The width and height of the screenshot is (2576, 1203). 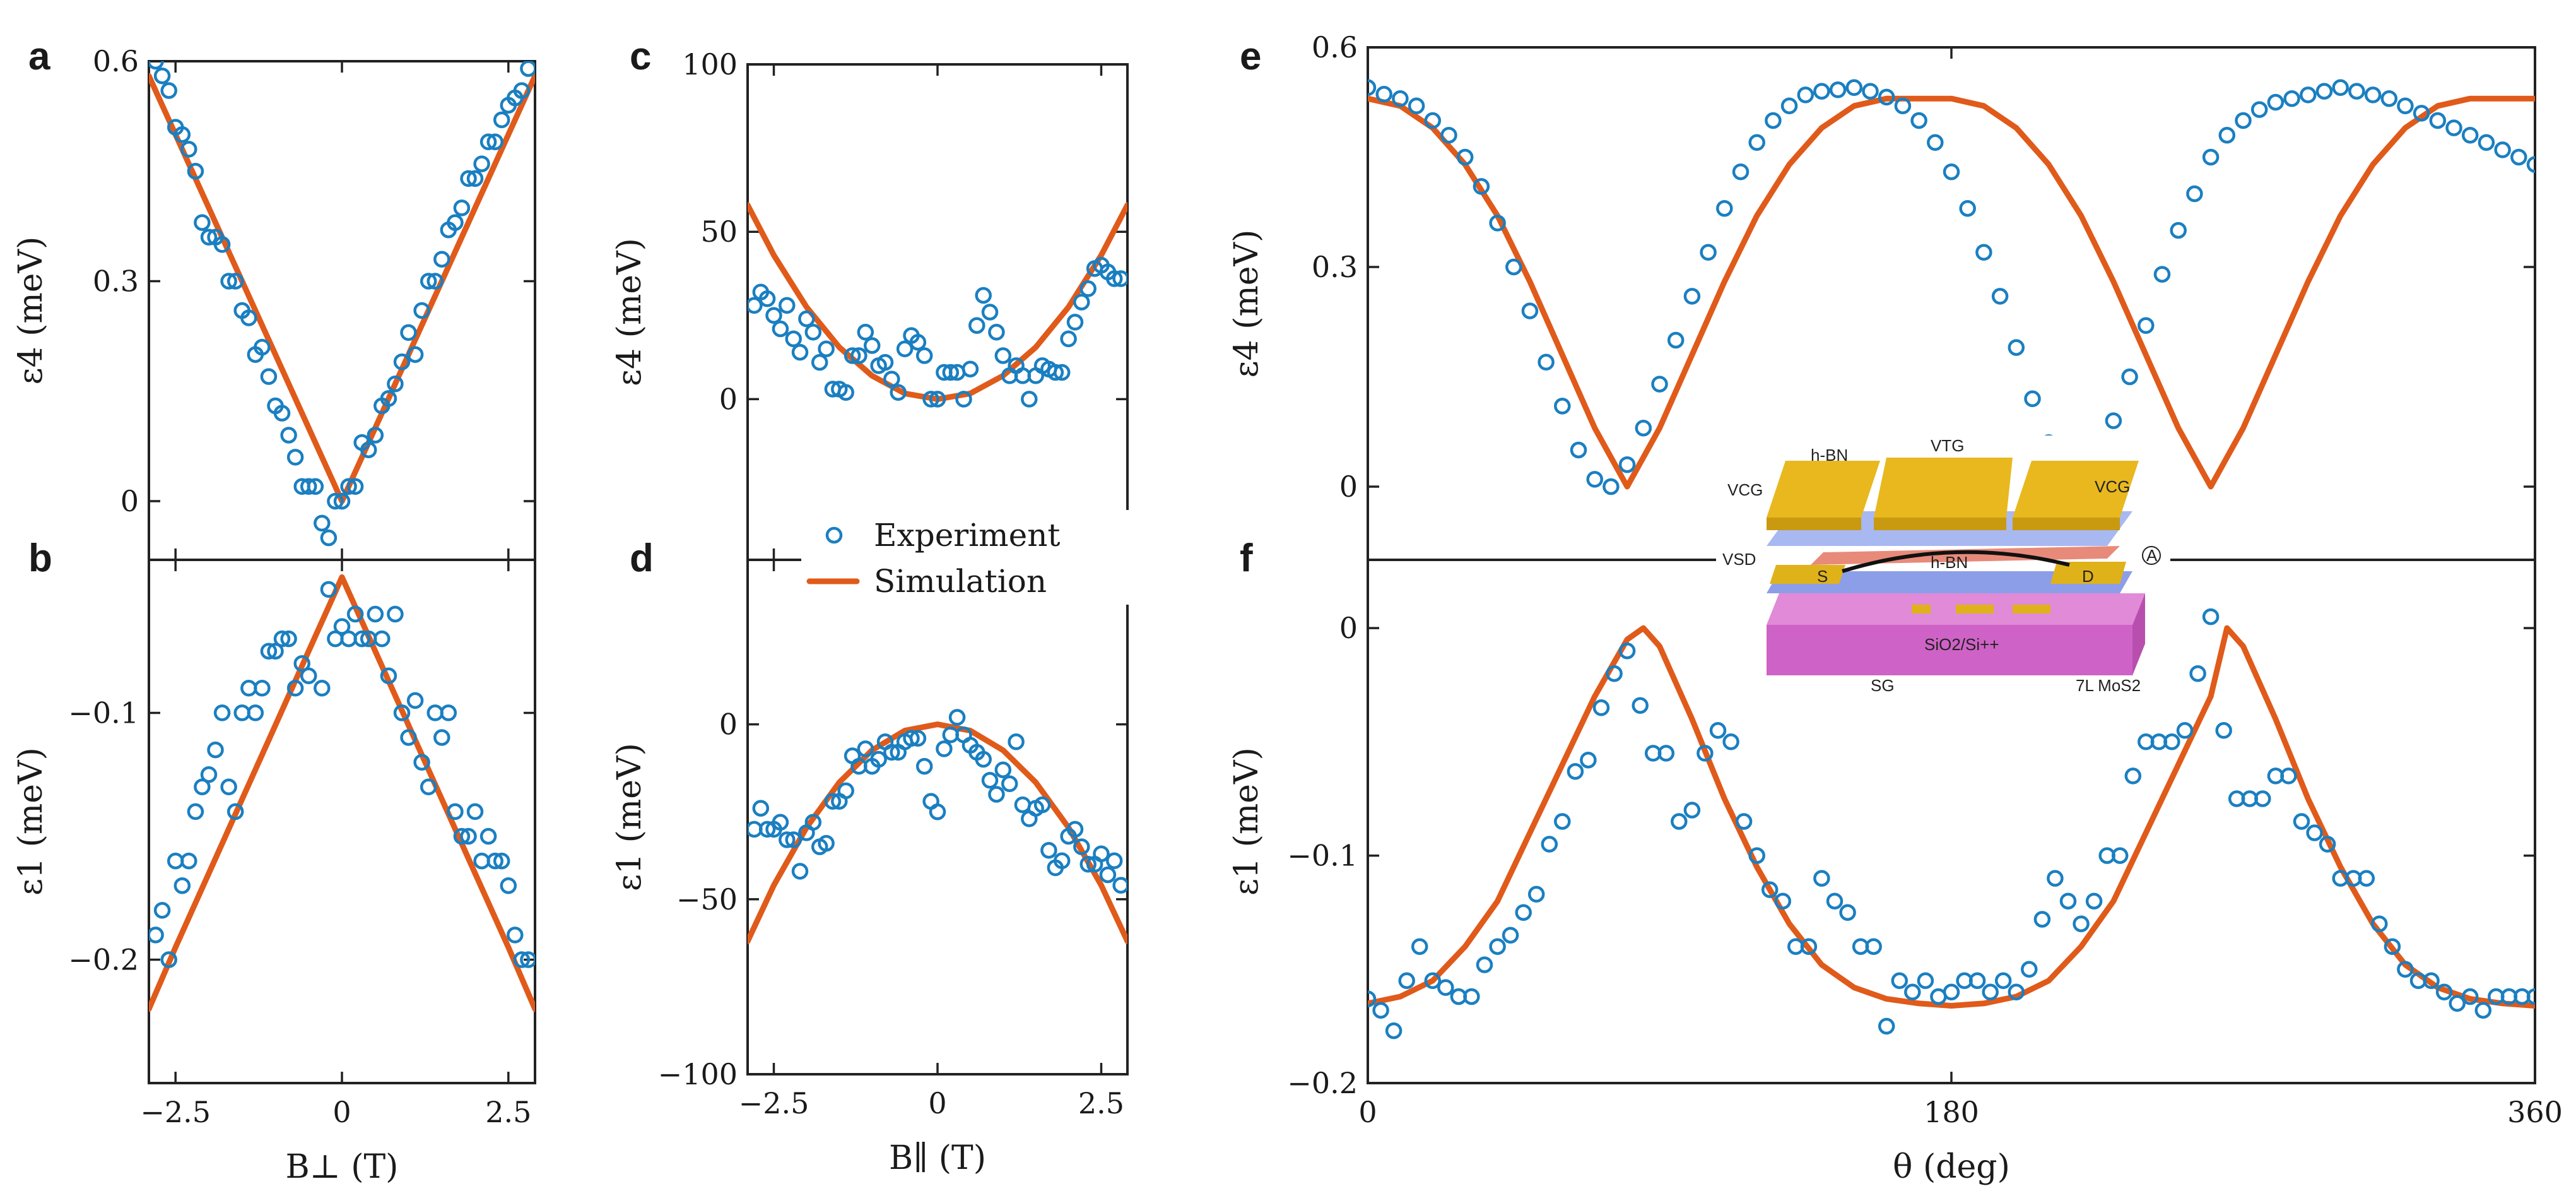 What do you see at coordinates (834, 535) in the screenshot?
I see `legend-experiment-marker` at bounding box center [834, 535].